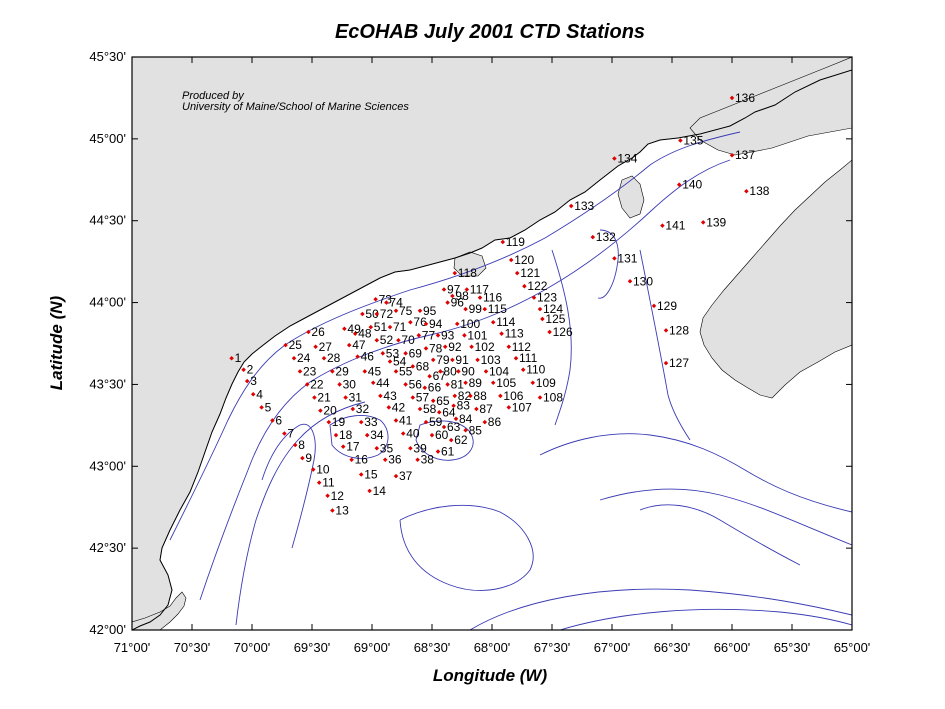 The image size is (945, 709). I want to click on station-label: 90, so click(468, 371).